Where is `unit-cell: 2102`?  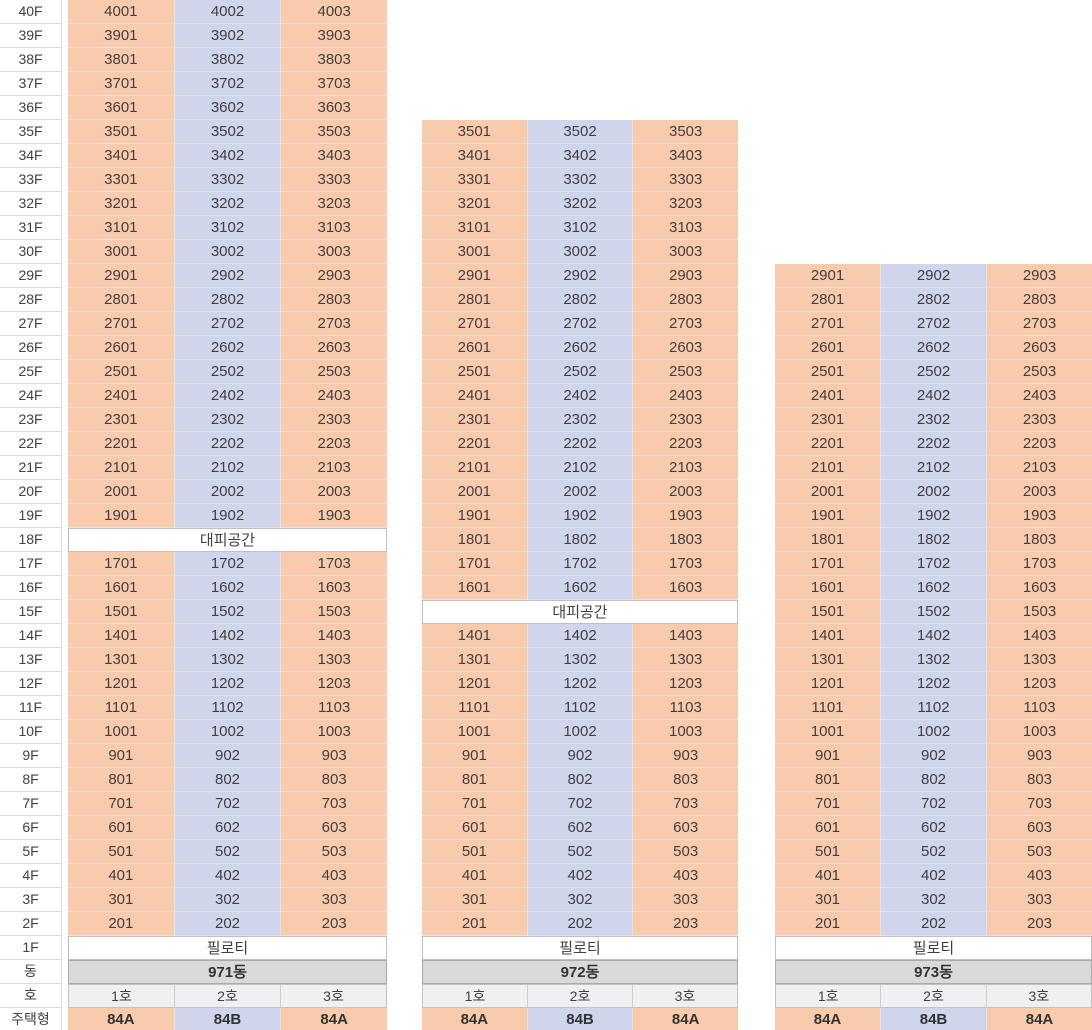
unit-cell: 2102 is located at coordinates (934, 468).